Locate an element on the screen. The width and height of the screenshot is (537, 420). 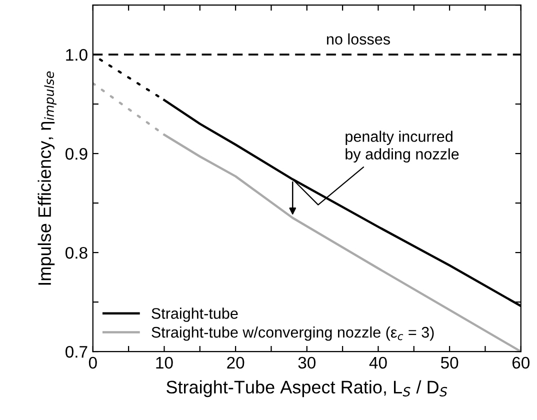
y-tick-label: 0.9 is located at coordinates (77, 154).